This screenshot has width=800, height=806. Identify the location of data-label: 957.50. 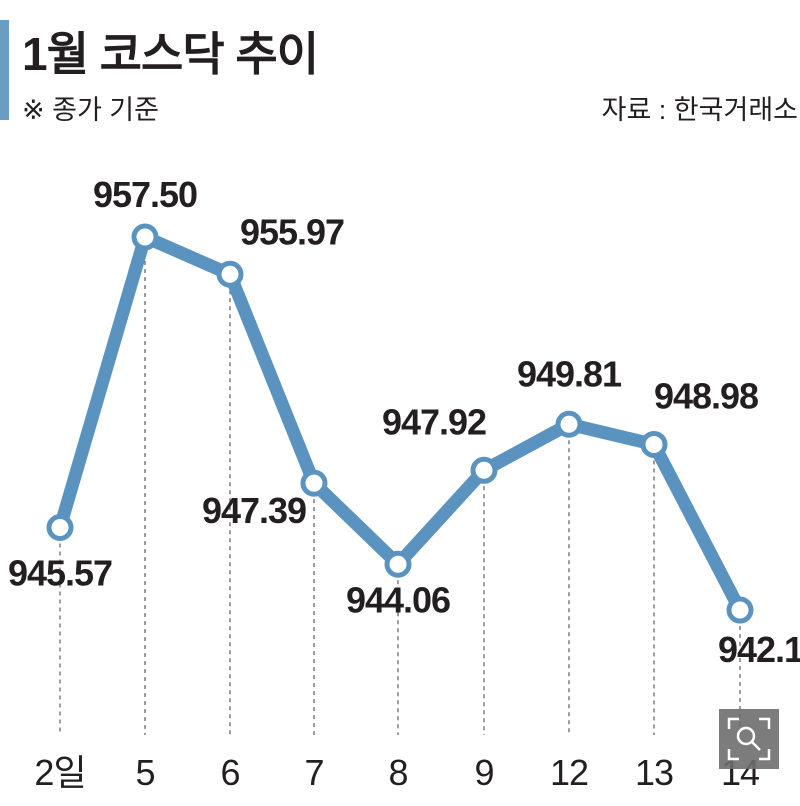
(145, 194).